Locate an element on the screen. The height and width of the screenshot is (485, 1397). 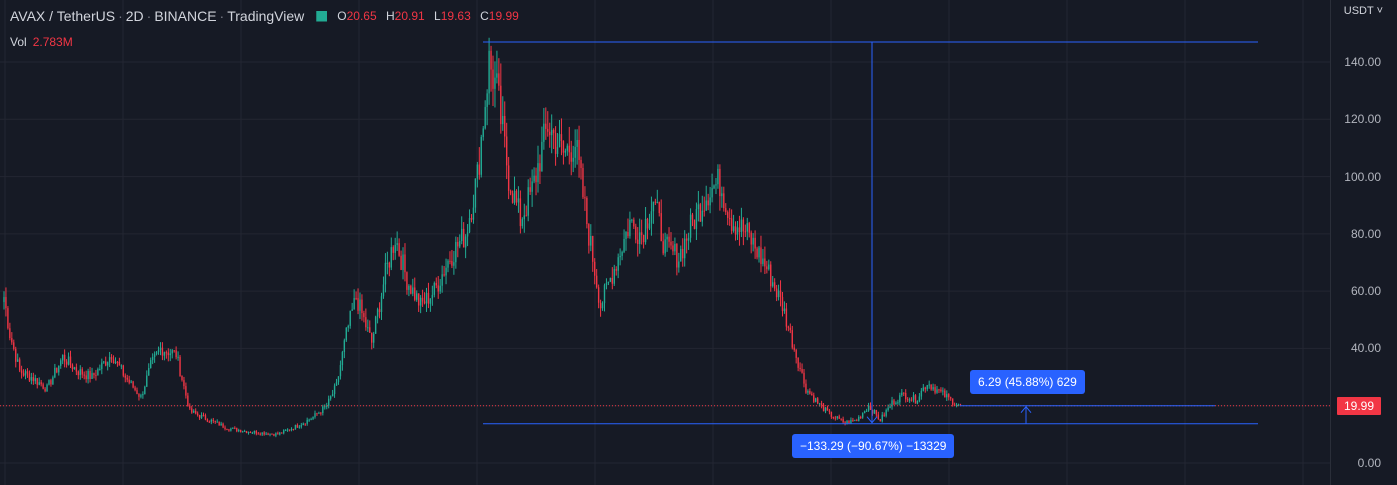
interval: 2D is located at coordinates (134, 16).